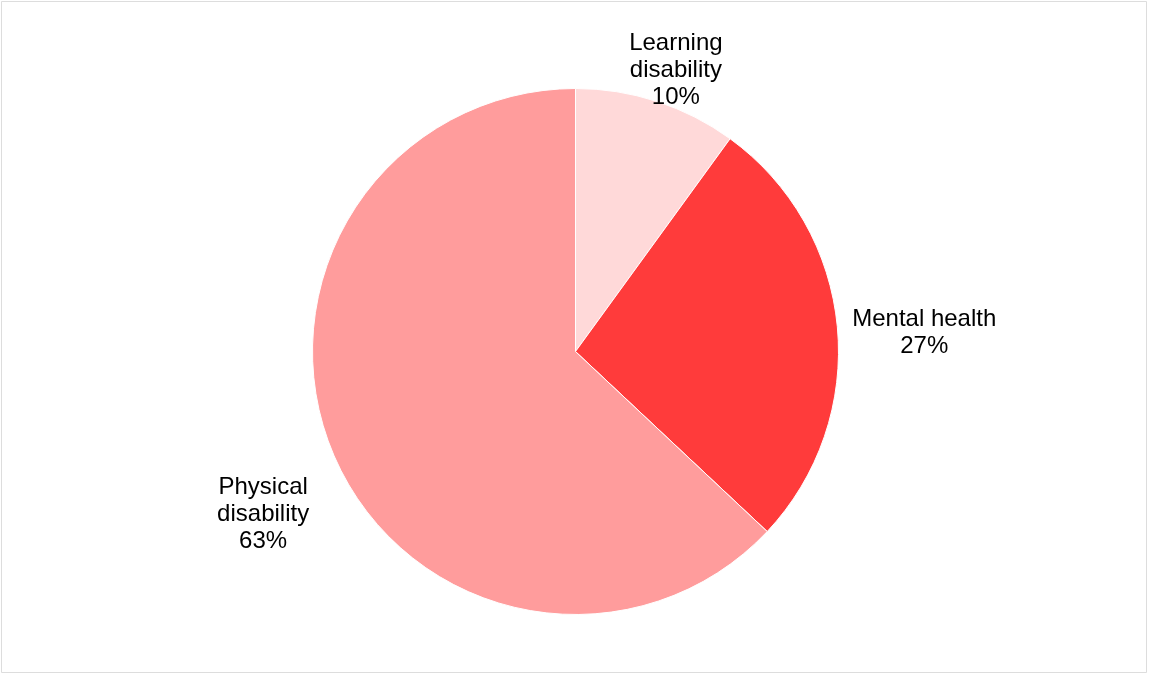 Image resolution: width=1149 pixels, height=675 pixels. Describe the element at coordinates (676, 54) in the screenshot. I see `slice-label: Learning disability` at that location.